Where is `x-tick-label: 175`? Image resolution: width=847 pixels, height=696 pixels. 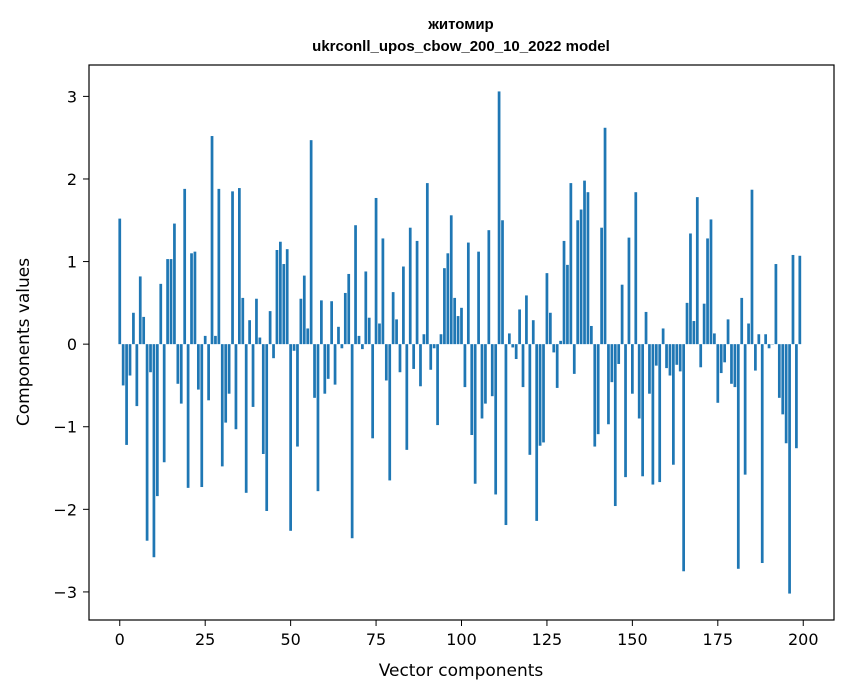
x-tick-label: 175 is located at coordinates (718, 639).